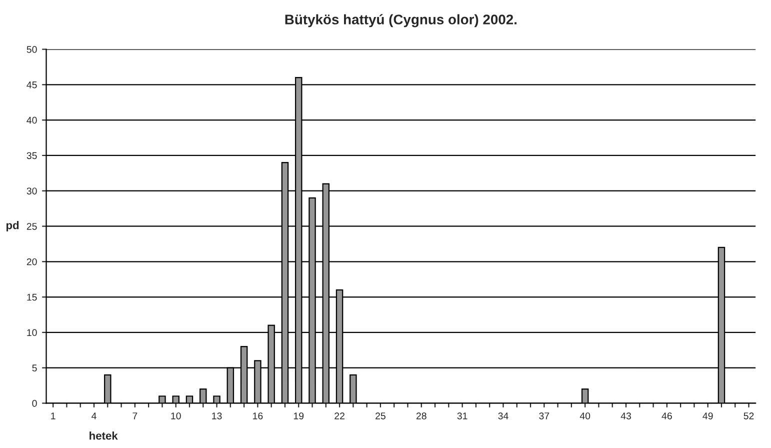 The height and width of the screenshot is (448, 771). I want to click on y-tick-label: 35, so click(31, 156).